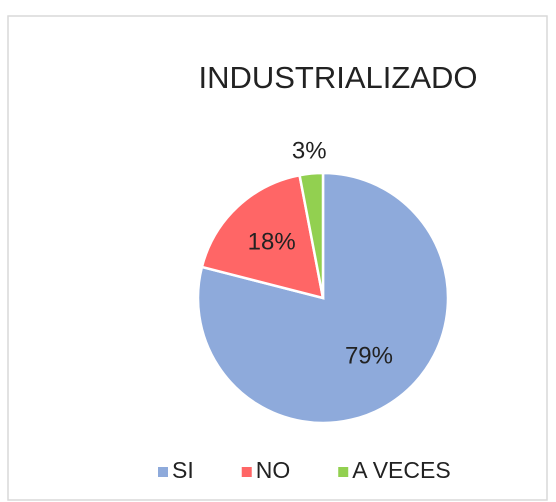 The image size is (556, 502). I want to click on data-label: 3%, so click(309, 151).